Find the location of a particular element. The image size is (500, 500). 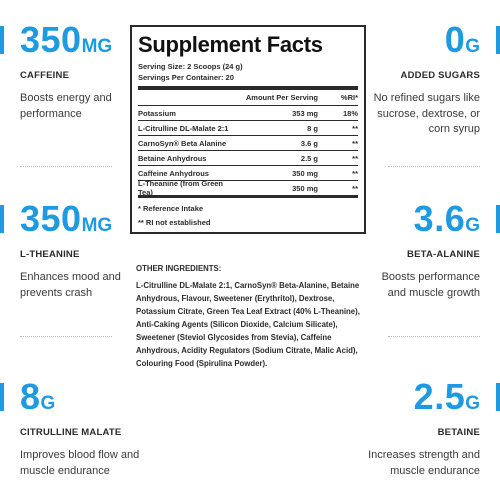

servings-per-container: Servings Per Container: 20 is located at coordinates (186, 77).